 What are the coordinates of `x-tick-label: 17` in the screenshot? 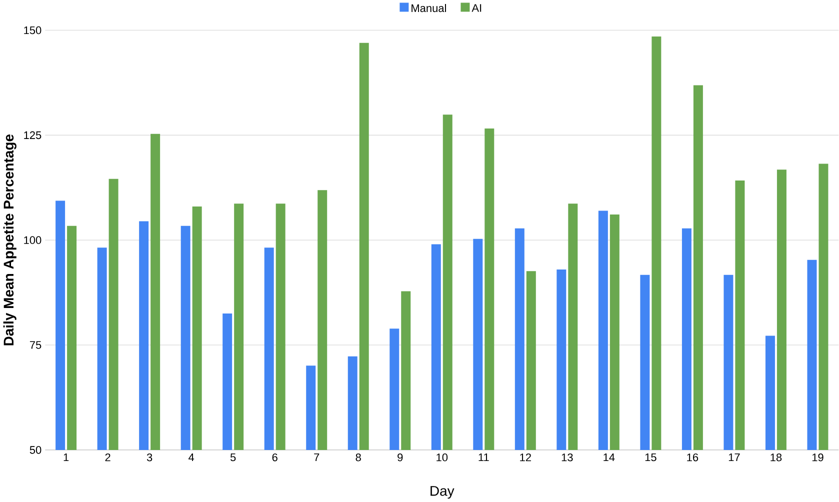 It's located at (734, 458).